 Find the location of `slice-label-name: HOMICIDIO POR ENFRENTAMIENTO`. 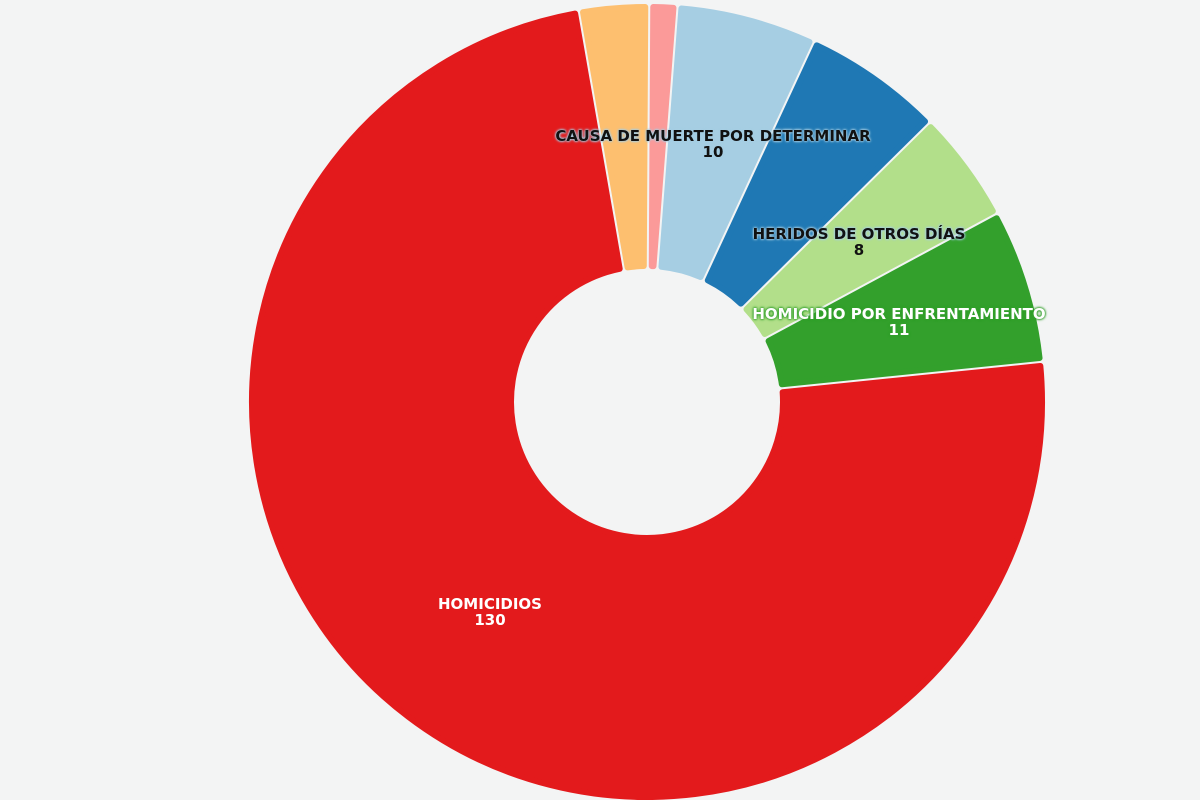

slice-label-name: HOMICIDIO POR ENFRENTAMIENTO is located at coordinates (899, 314).